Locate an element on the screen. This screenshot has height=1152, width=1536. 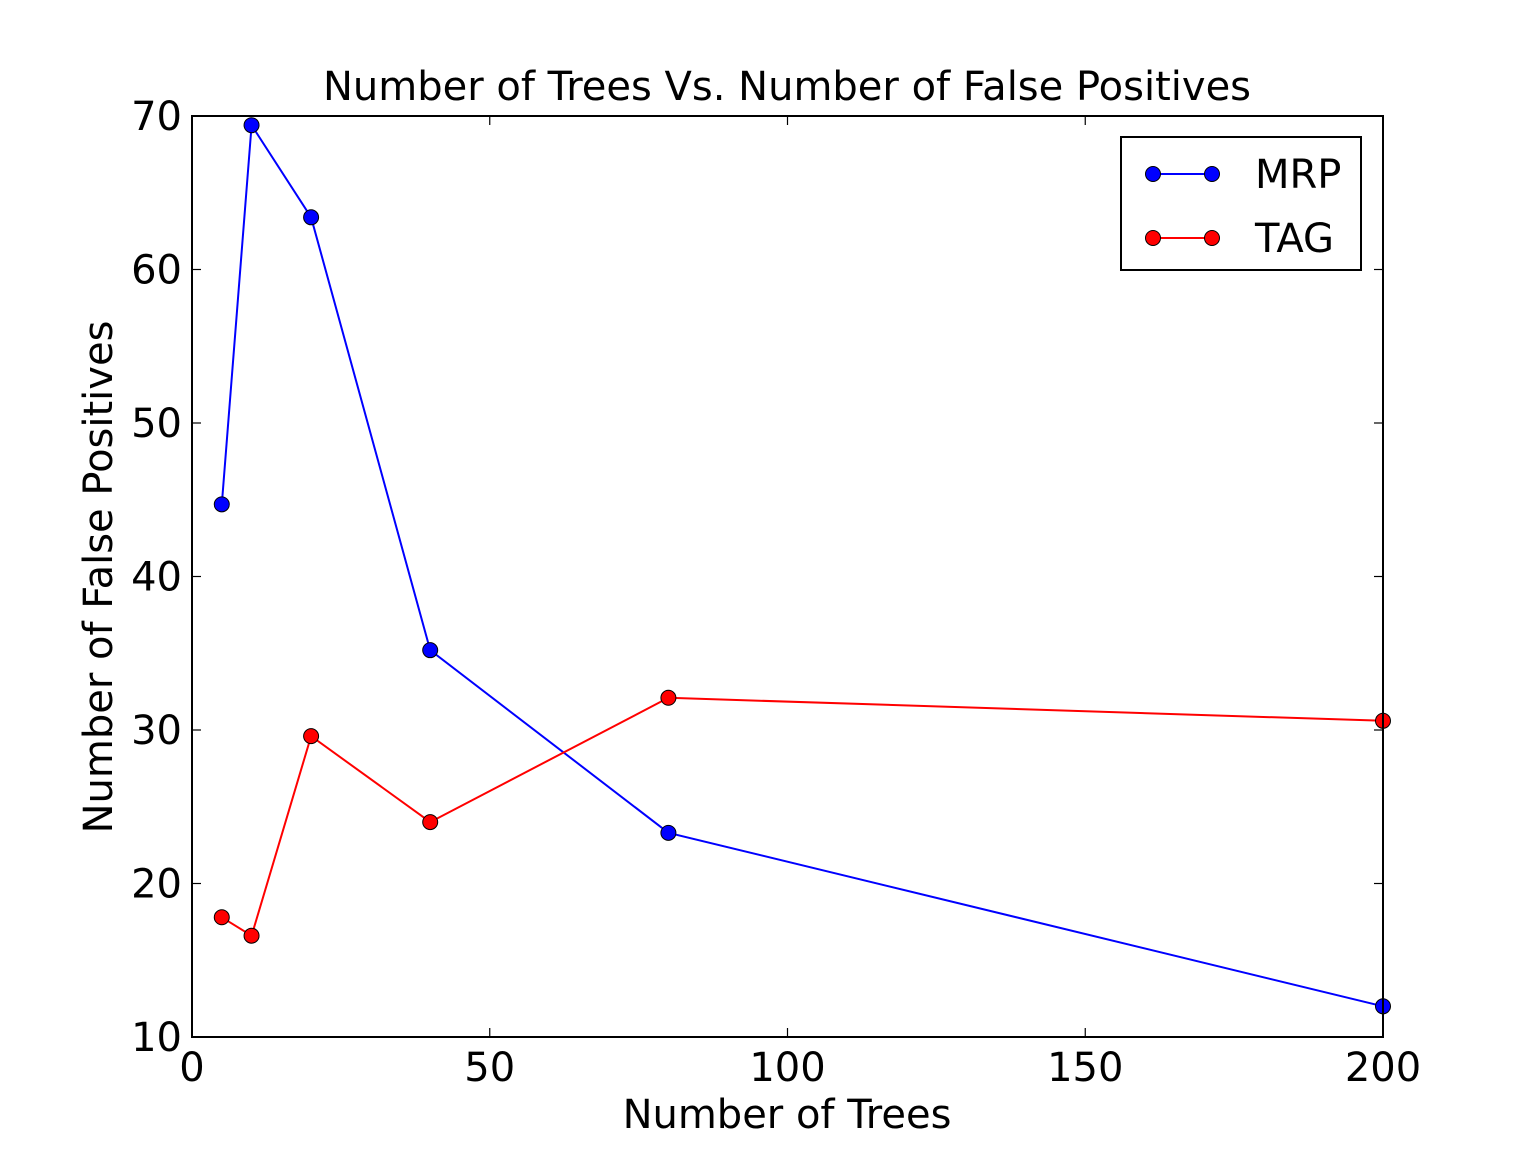
y-tick-label: 50 is located at coordinates (156, 424).